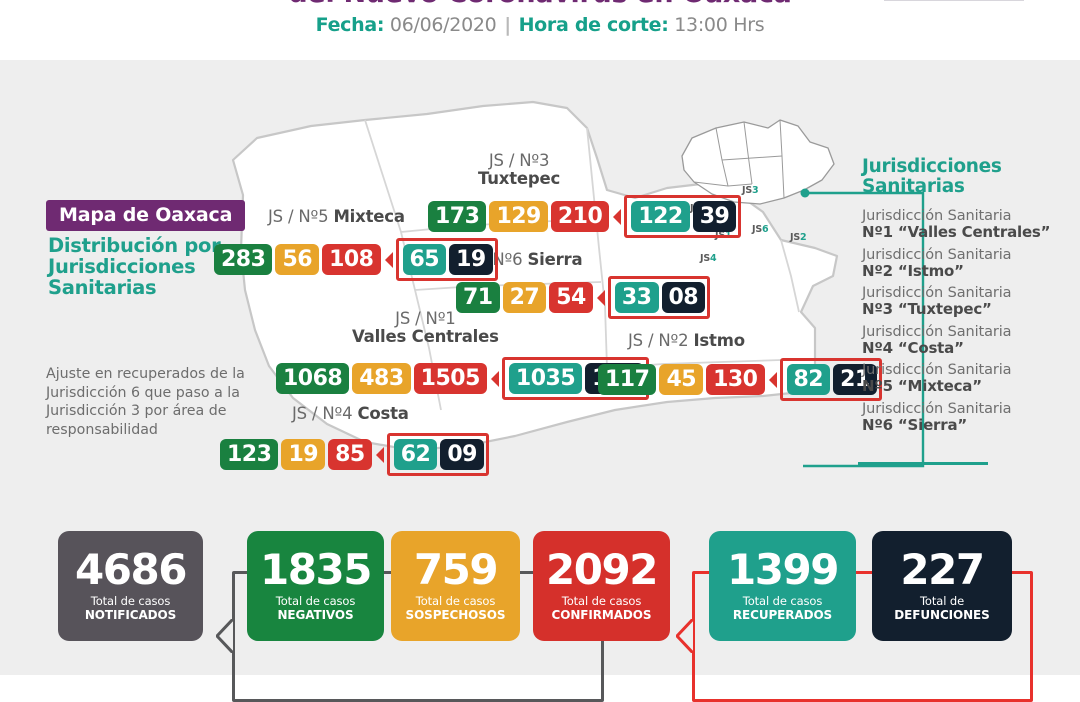  What do you see at coordinates (714, 216) in the screenshot?
I see `chip-defunciones-tuxtepec: 39` at bounding box center [714, 216].